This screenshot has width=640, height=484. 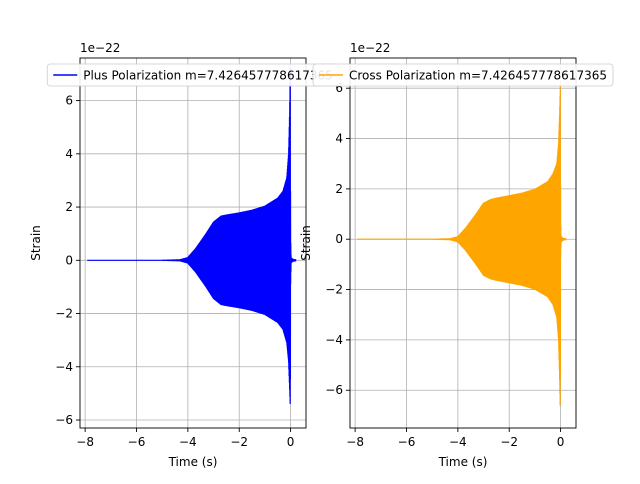 I want to click on legend-2: Cross Polarization m=7.426457778617365, so click(x=463, y=75).